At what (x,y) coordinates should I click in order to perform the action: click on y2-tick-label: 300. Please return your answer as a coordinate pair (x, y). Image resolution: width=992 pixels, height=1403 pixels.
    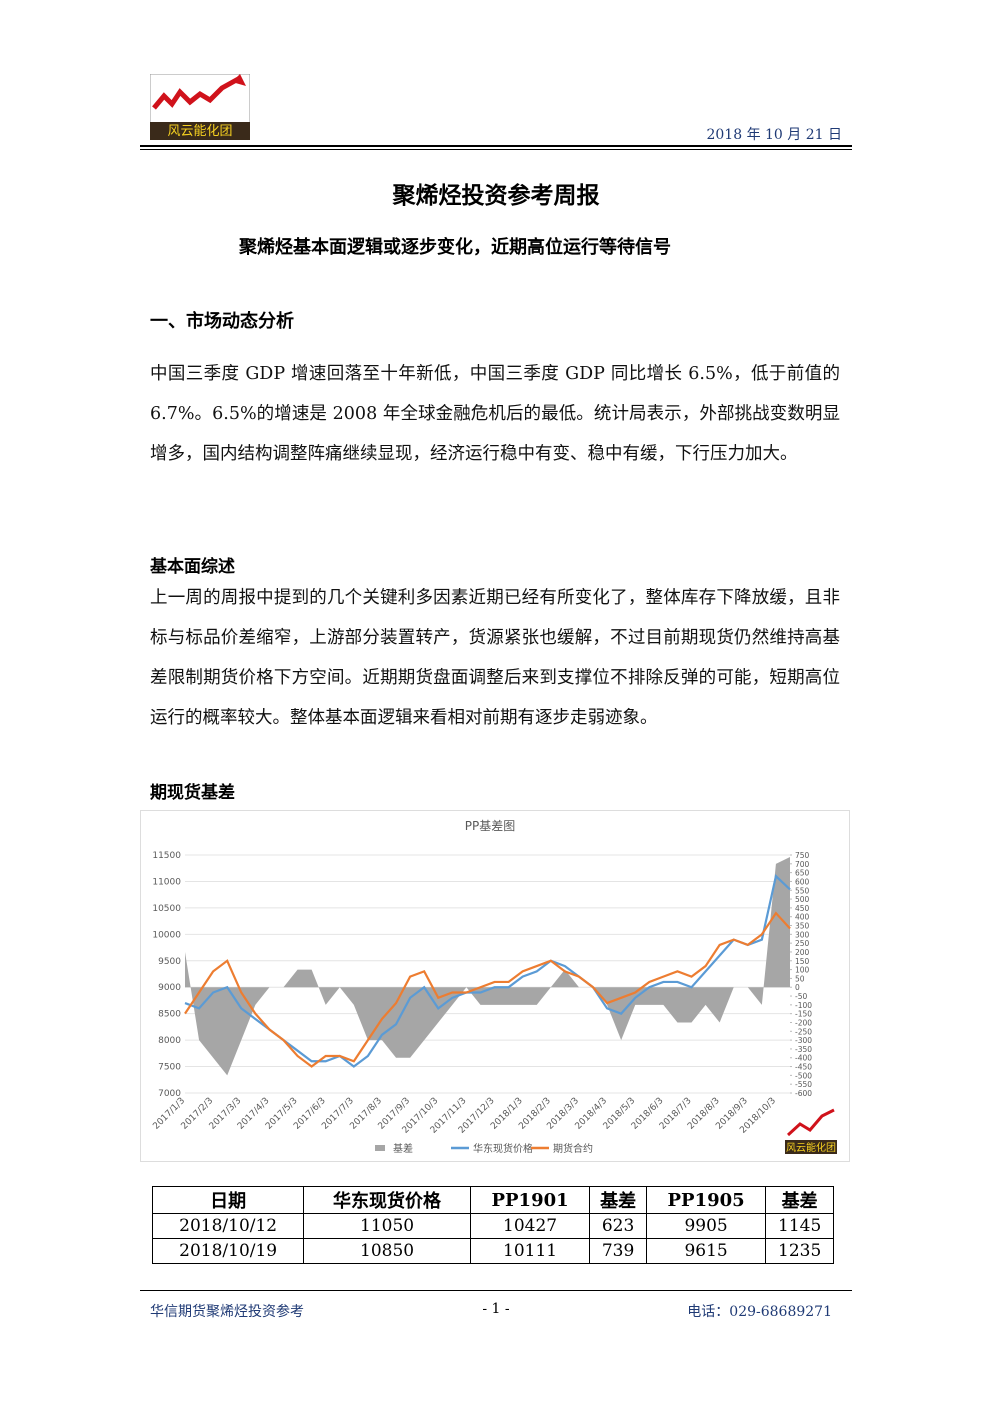
    Looking at the image, I should click on (802, 934).